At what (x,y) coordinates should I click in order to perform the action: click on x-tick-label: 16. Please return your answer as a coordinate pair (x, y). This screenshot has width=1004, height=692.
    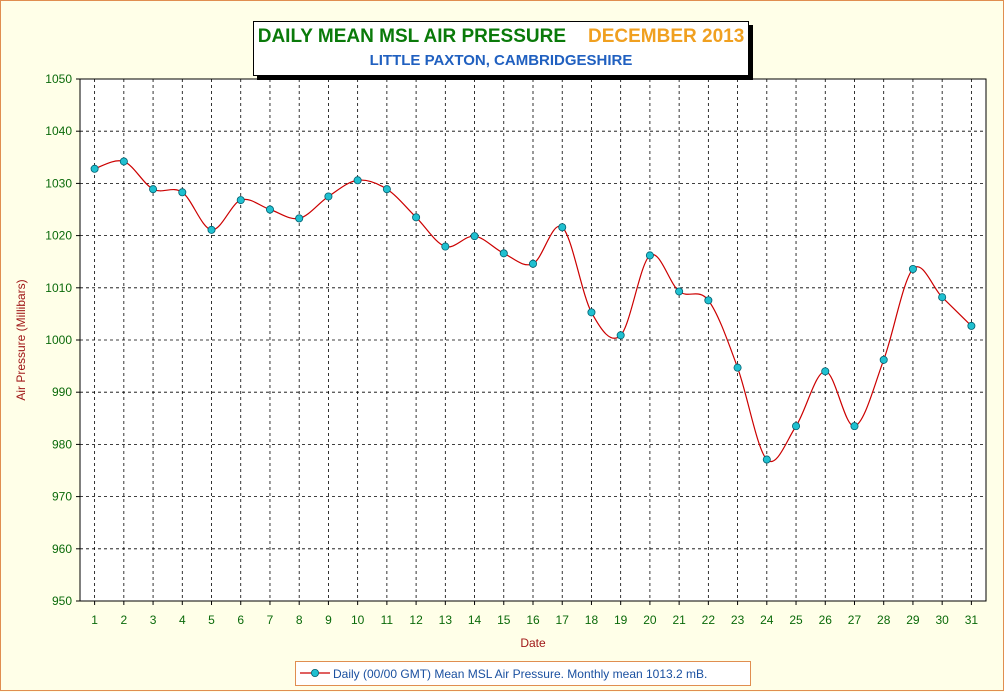
    Looking at the image, I should click on (533, 620).